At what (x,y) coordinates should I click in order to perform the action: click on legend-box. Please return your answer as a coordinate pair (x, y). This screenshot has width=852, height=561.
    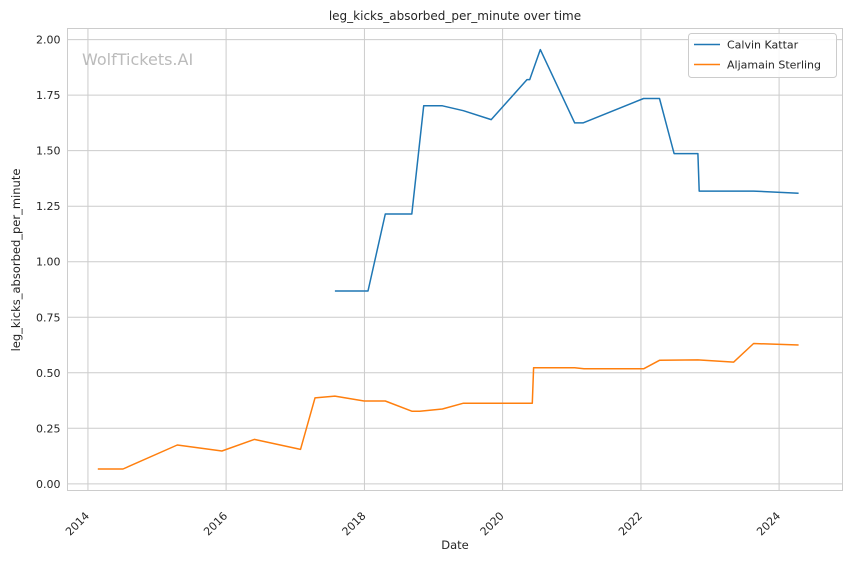
    Looking at the image, I should click on (762, 55).